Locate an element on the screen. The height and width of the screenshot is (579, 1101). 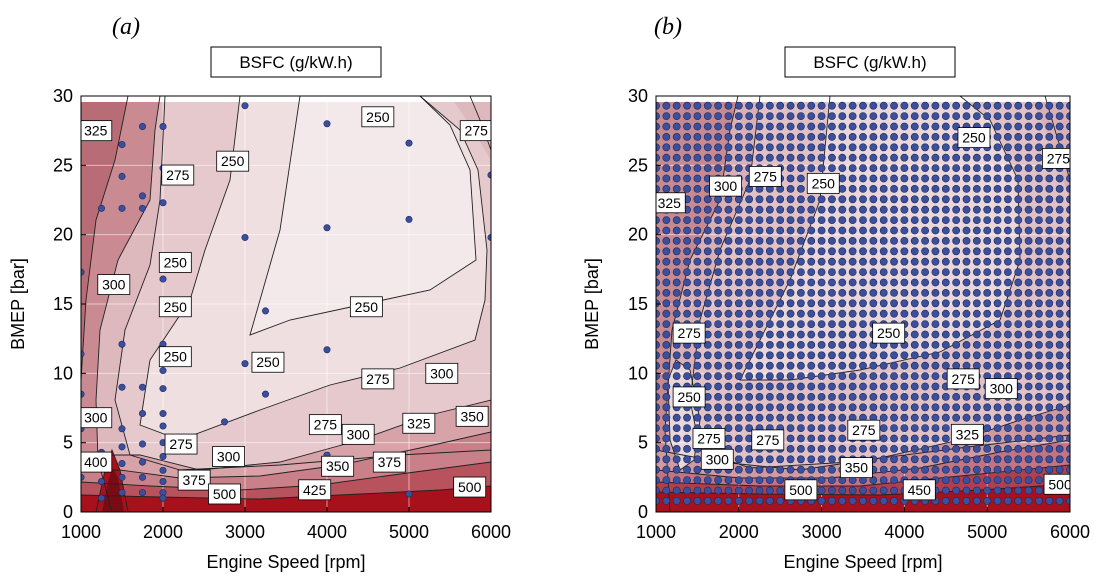
panel-a-fill-lowest is located at coordinates (363, 215).